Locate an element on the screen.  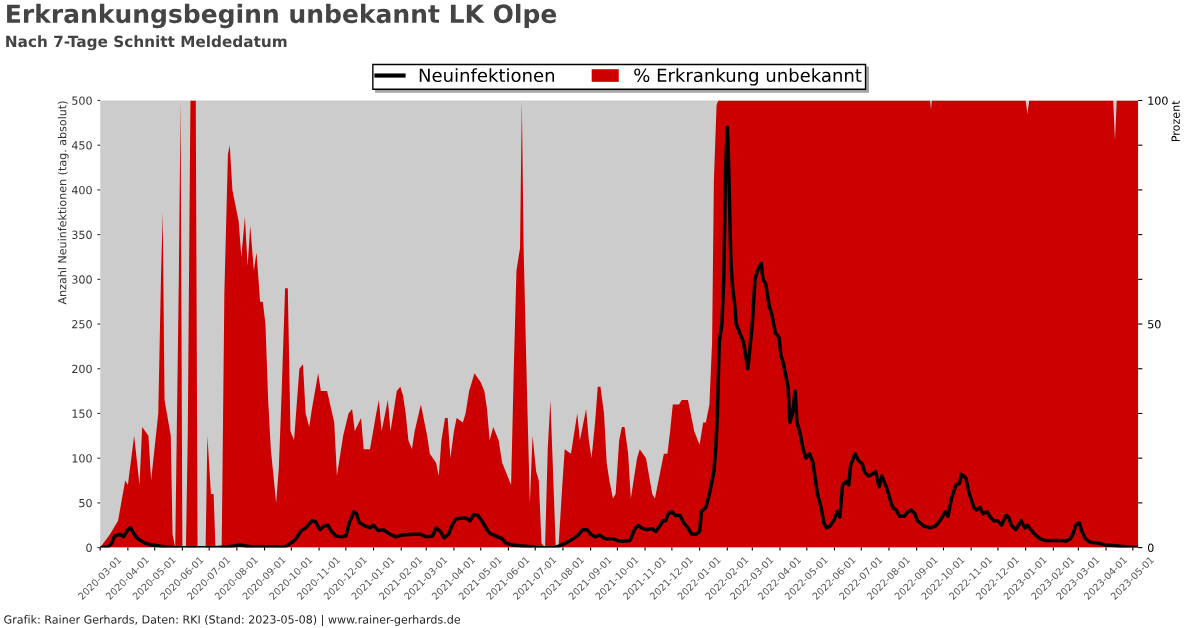
y2-tick-label: 50 is located at coordinates (1154, 324).